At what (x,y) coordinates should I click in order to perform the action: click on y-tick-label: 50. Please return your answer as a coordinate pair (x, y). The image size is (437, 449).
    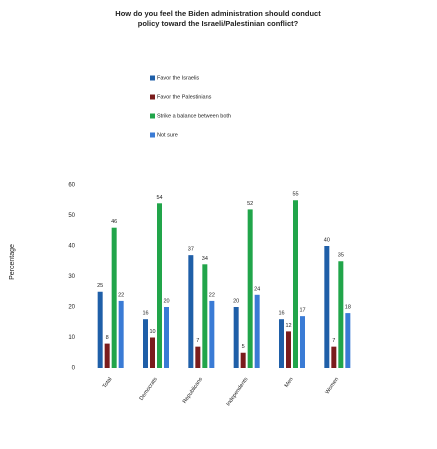
    Looking at the image, I should click on (71, 216).